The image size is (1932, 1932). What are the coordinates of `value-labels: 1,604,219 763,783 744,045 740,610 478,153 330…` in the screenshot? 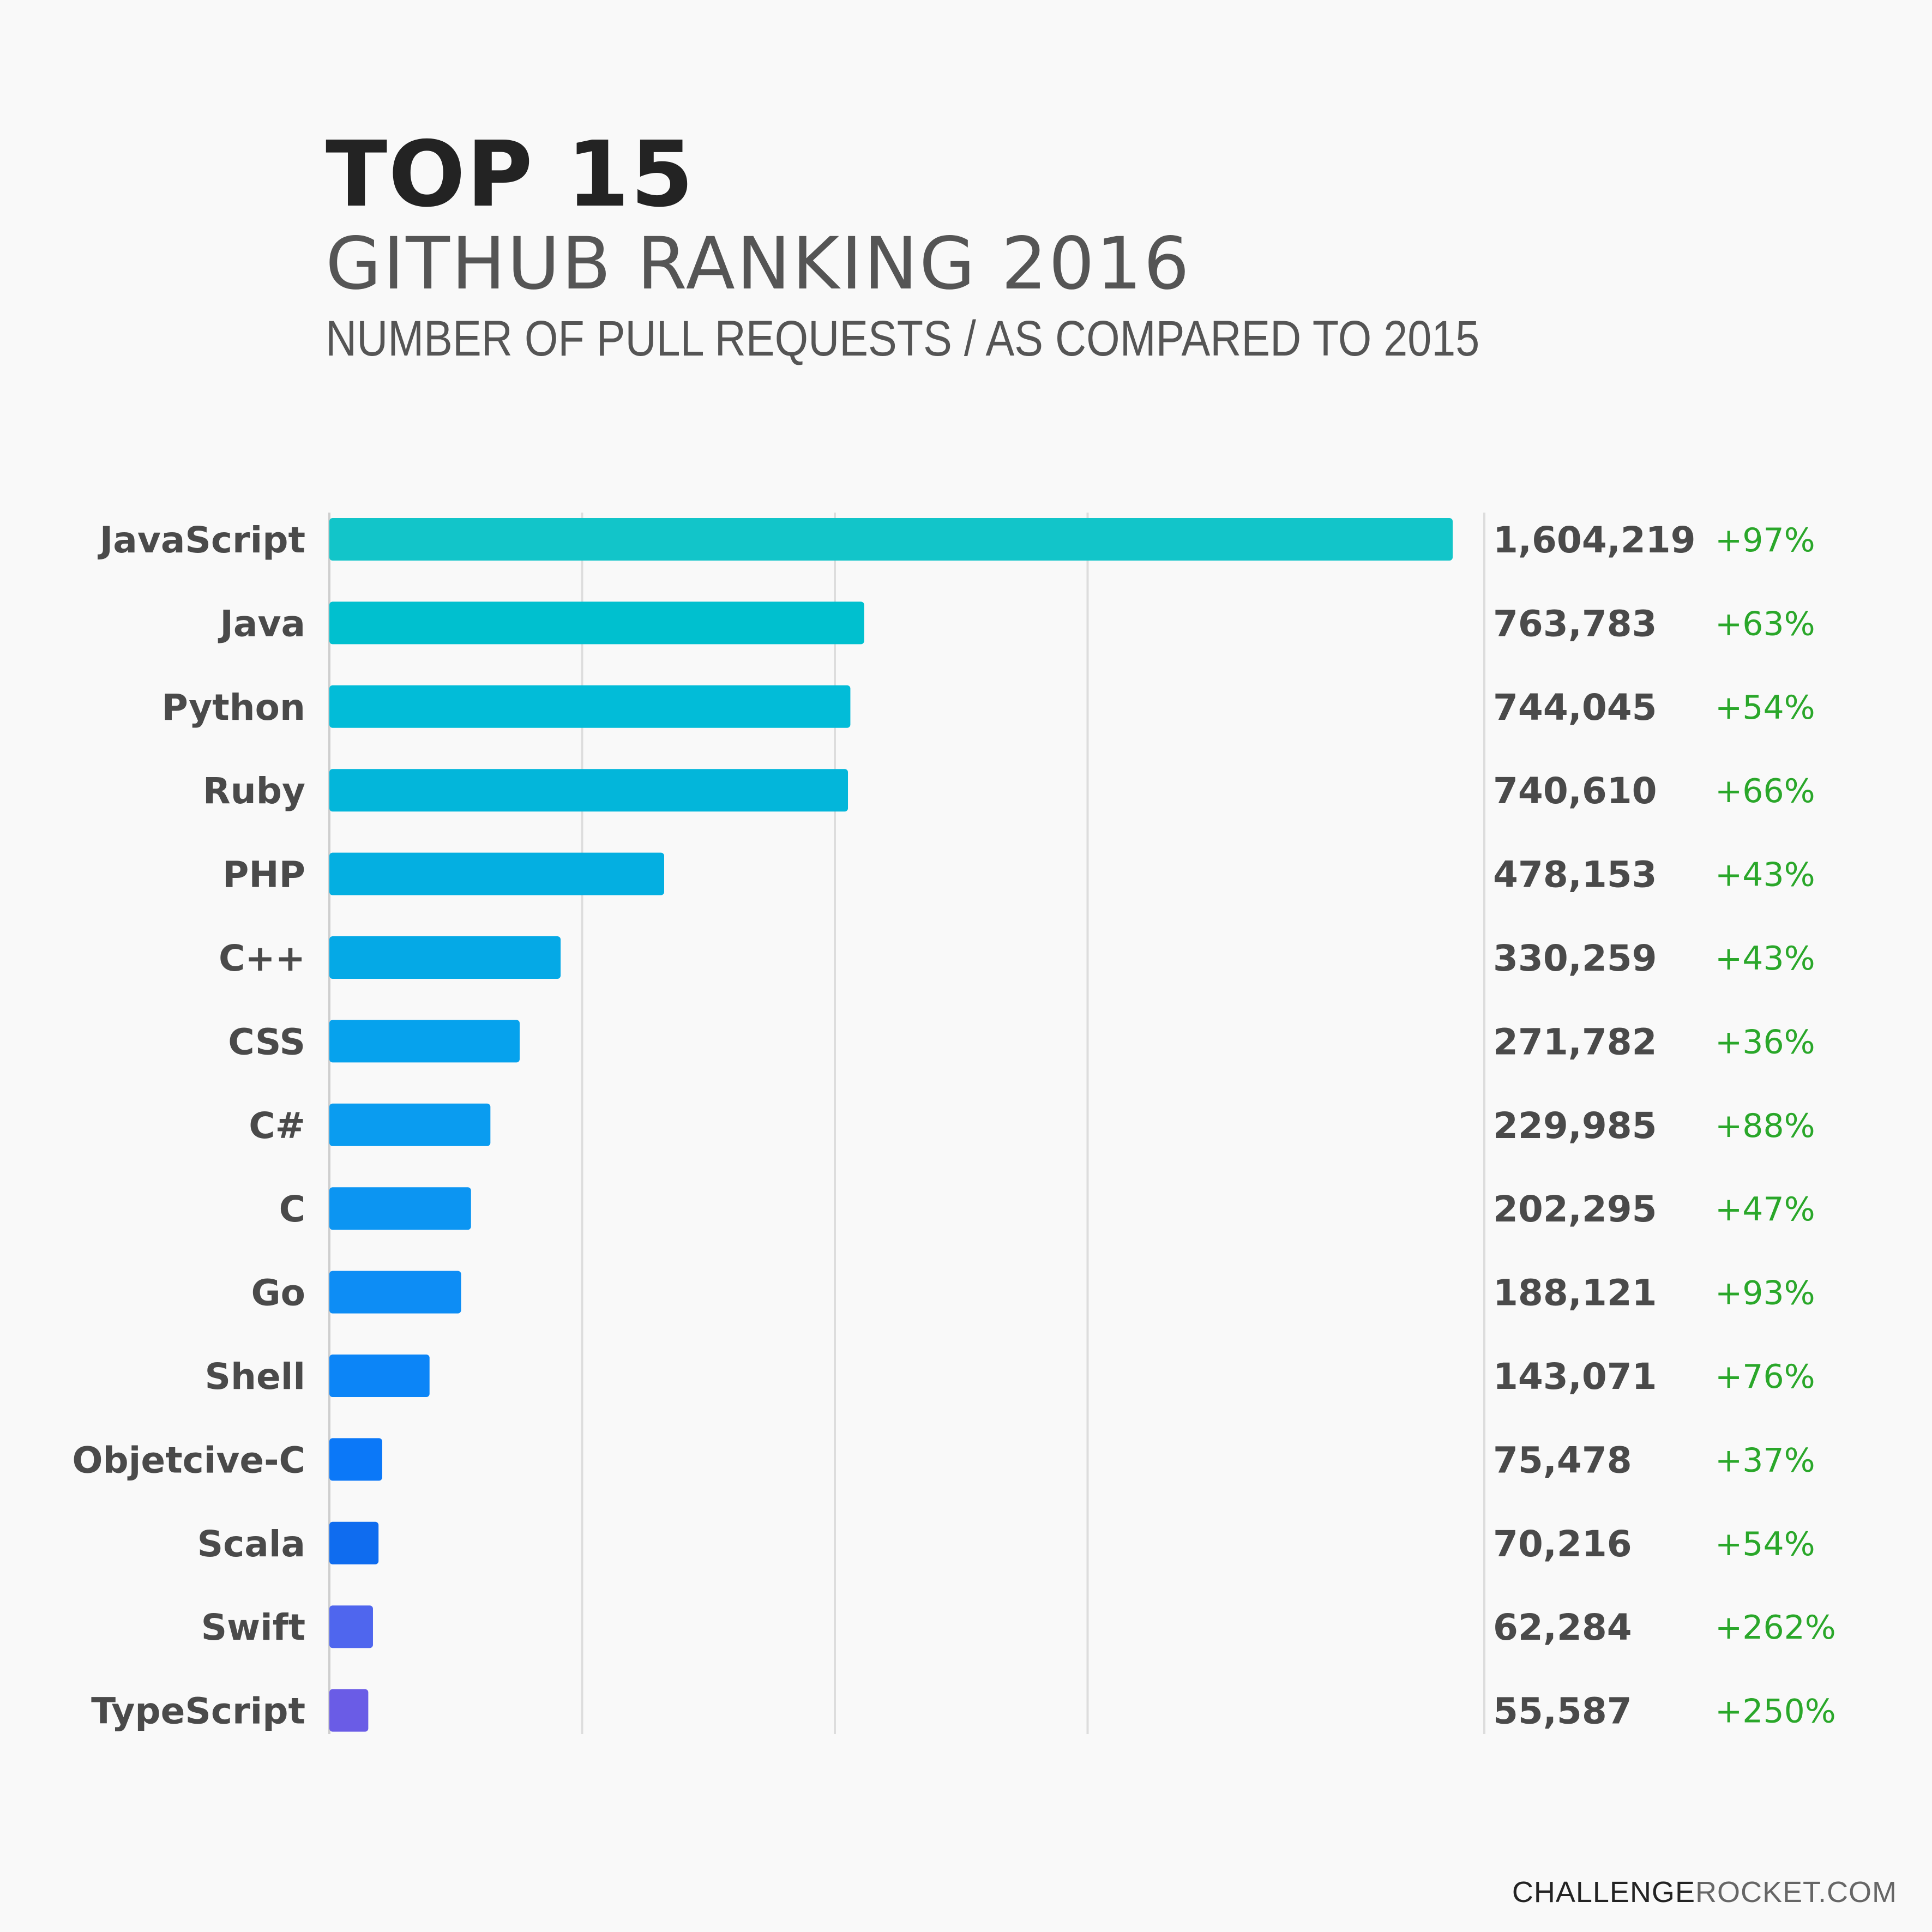 It's located at (1594, 1125).